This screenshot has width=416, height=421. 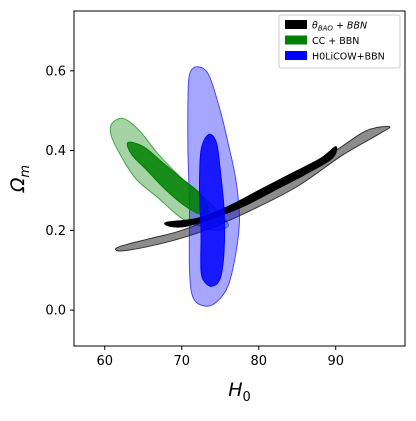 What do you see at coordinates (315, 26) in the screenshot?
I see `legend-label-theta: θ` at bounding box center [315, 26].